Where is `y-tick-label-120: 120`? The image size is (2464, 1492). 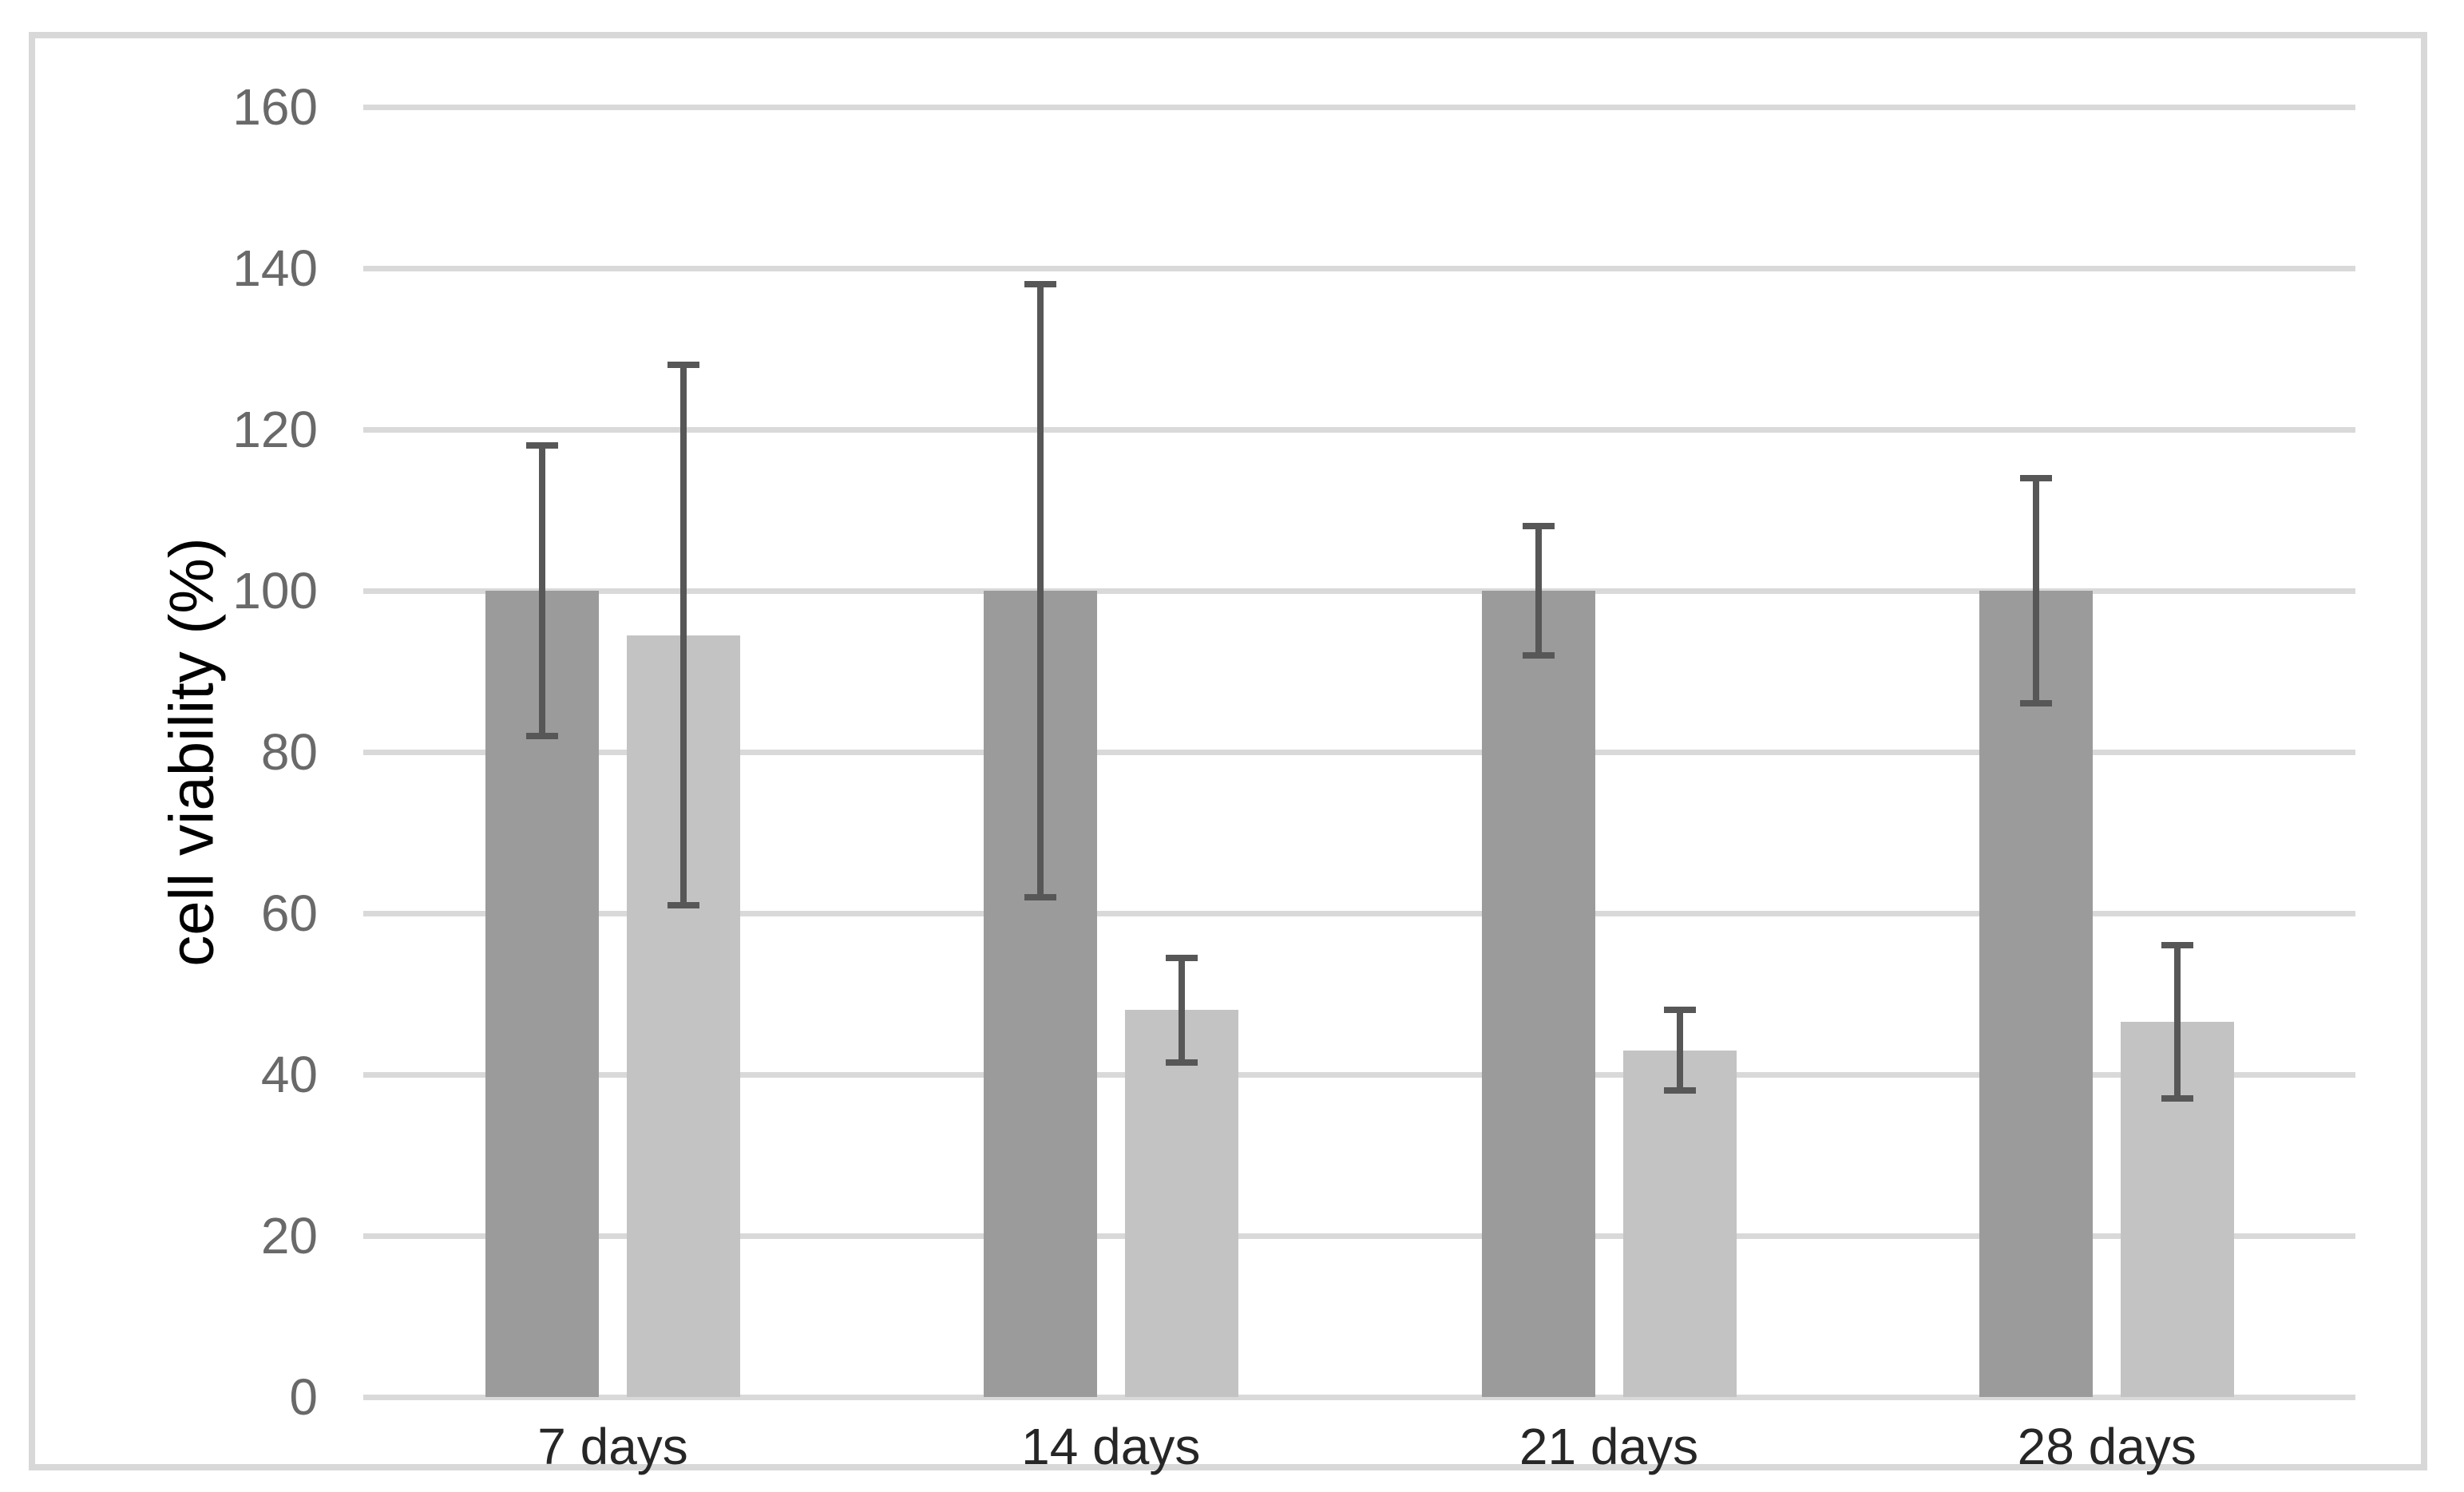 y-tick-label-120: 120 is located at coordinates (275, 429).